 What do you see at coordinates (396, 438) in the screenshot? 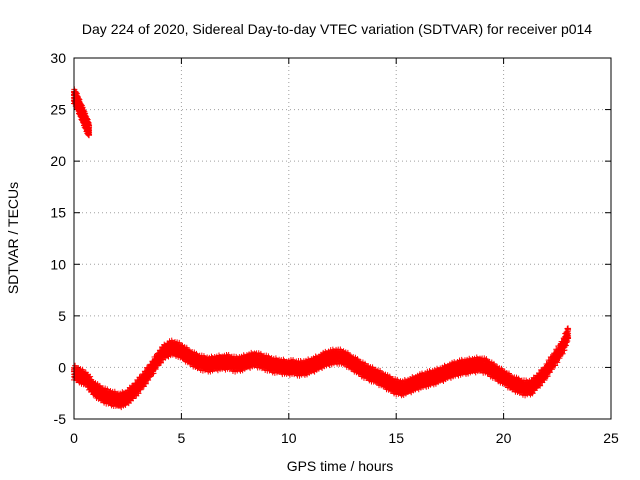
I see `x-tick-label: 15` at bounding box center [396, 438].